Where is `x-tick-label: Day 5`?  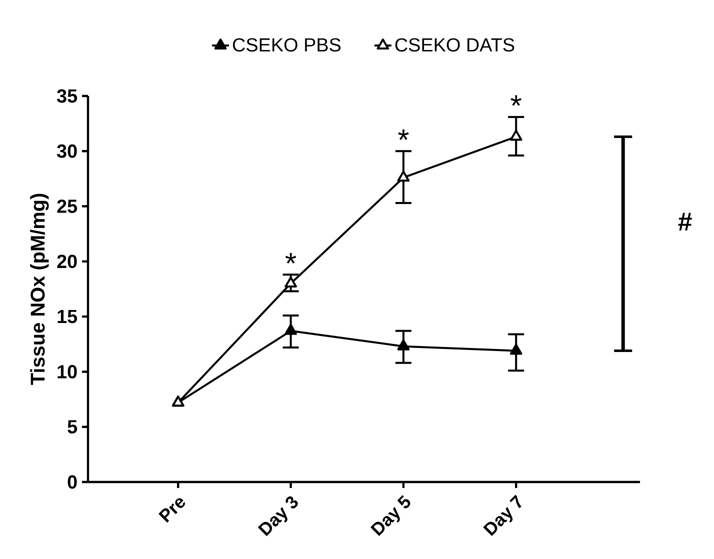 x-tick-label: Day 5 is located at coordinates (390, 515).